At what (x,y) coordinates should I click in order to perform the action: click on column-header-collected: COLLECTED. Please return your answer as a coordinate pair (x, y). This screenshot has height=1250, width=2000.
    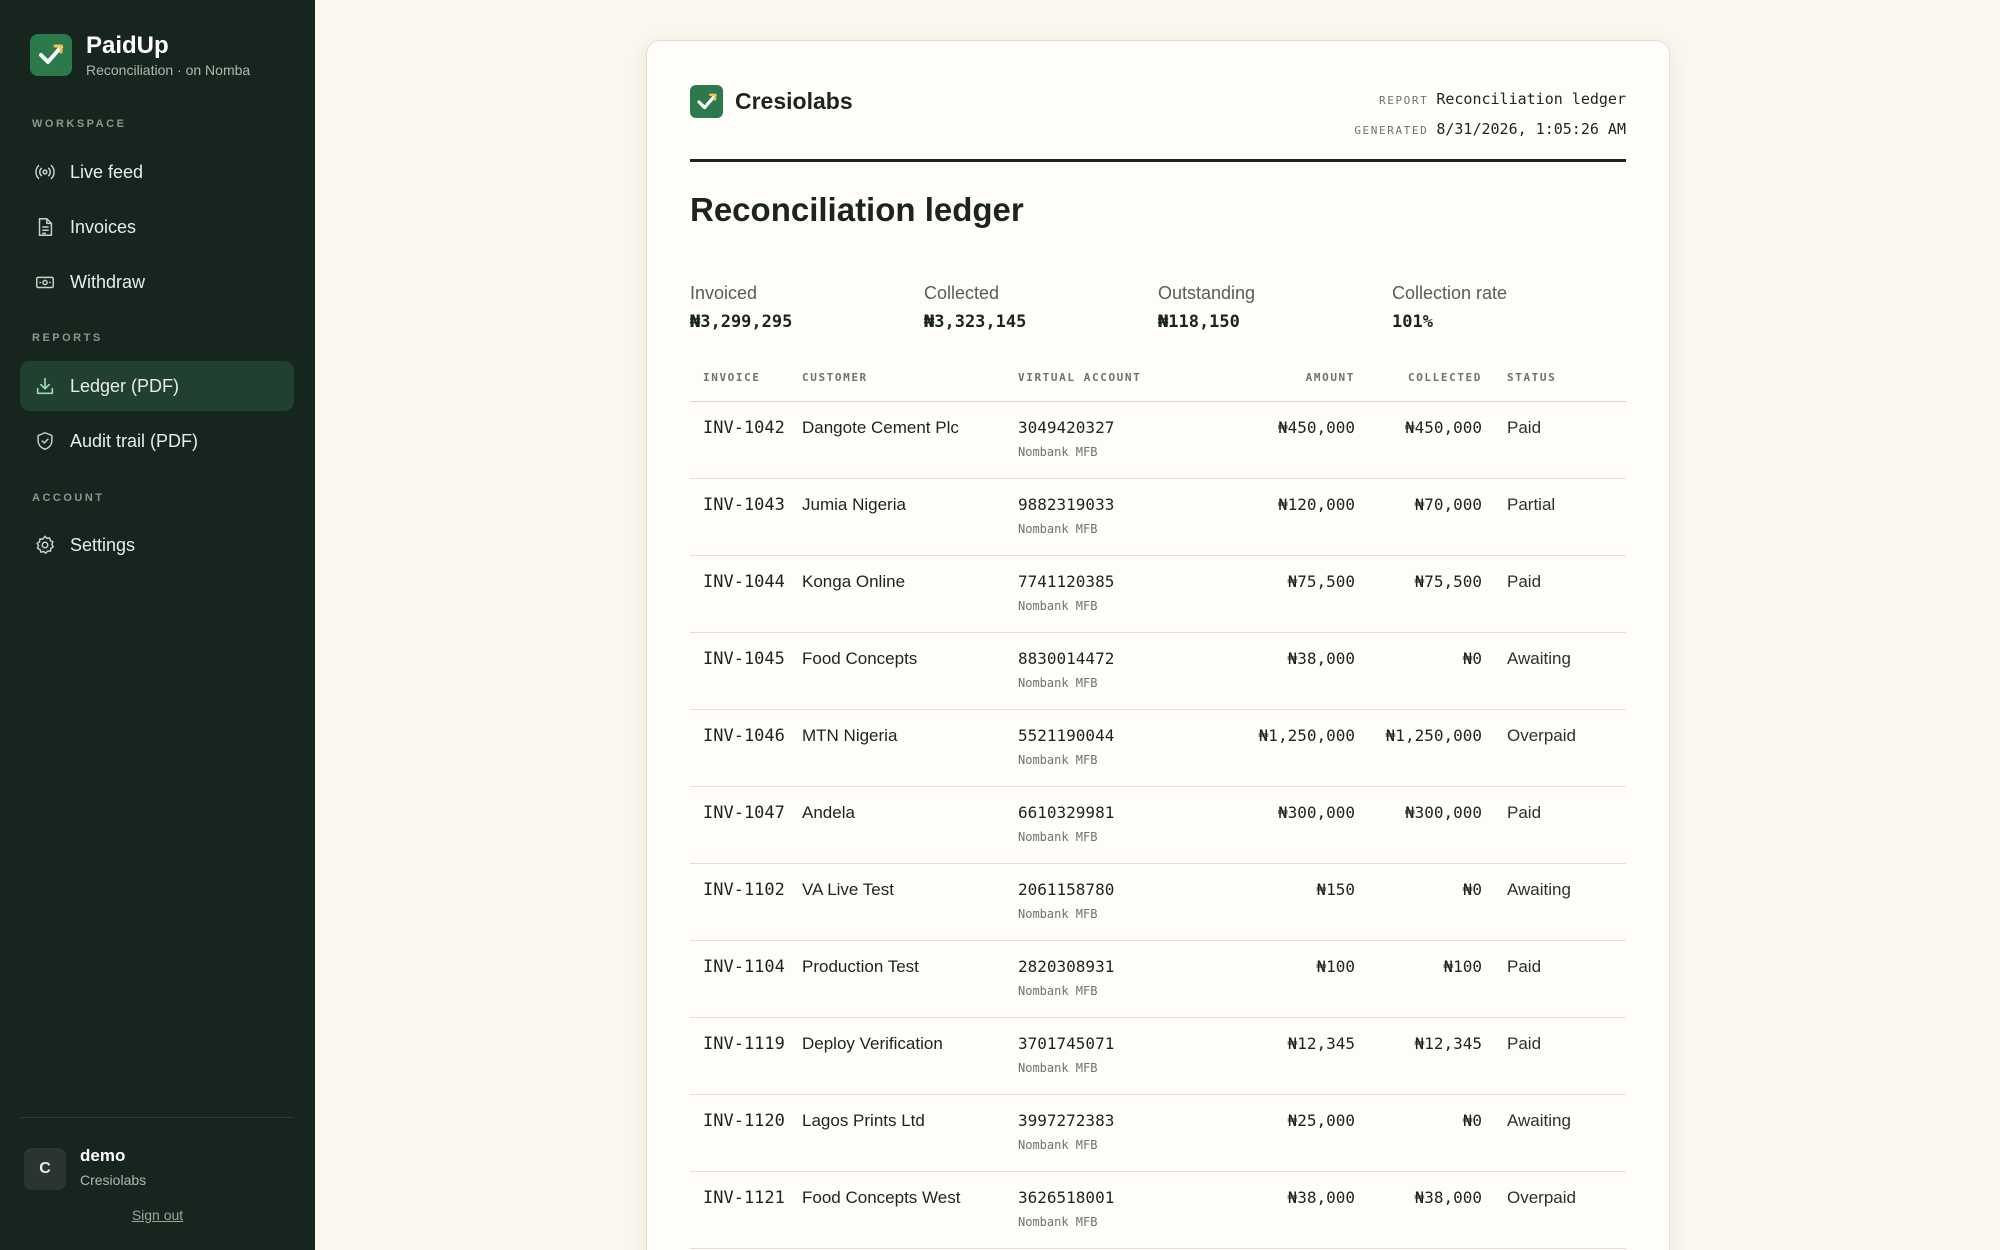
    Looking at the image, I should click on (1444, 377).